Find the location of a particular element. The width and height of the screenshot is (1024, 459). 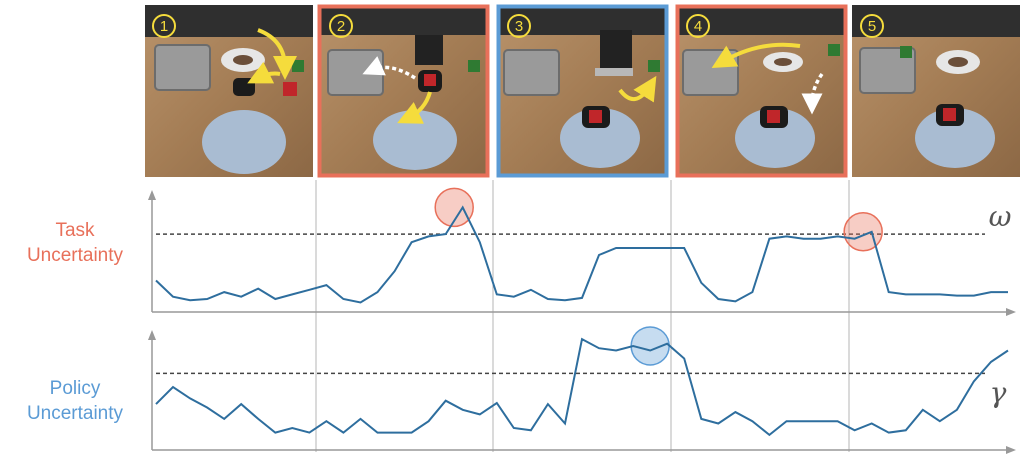

badge-1: 1 is located at coordinates (164, 26).